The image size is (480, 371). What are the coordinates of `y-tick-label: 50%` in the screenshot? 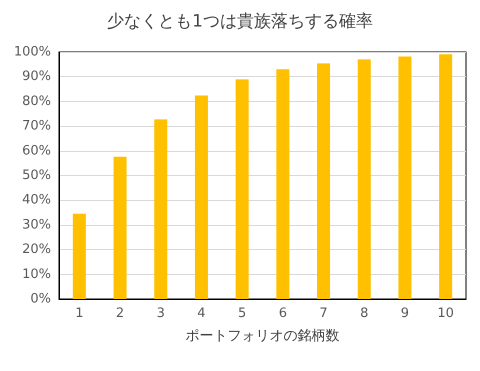 It's located at (36, 175).